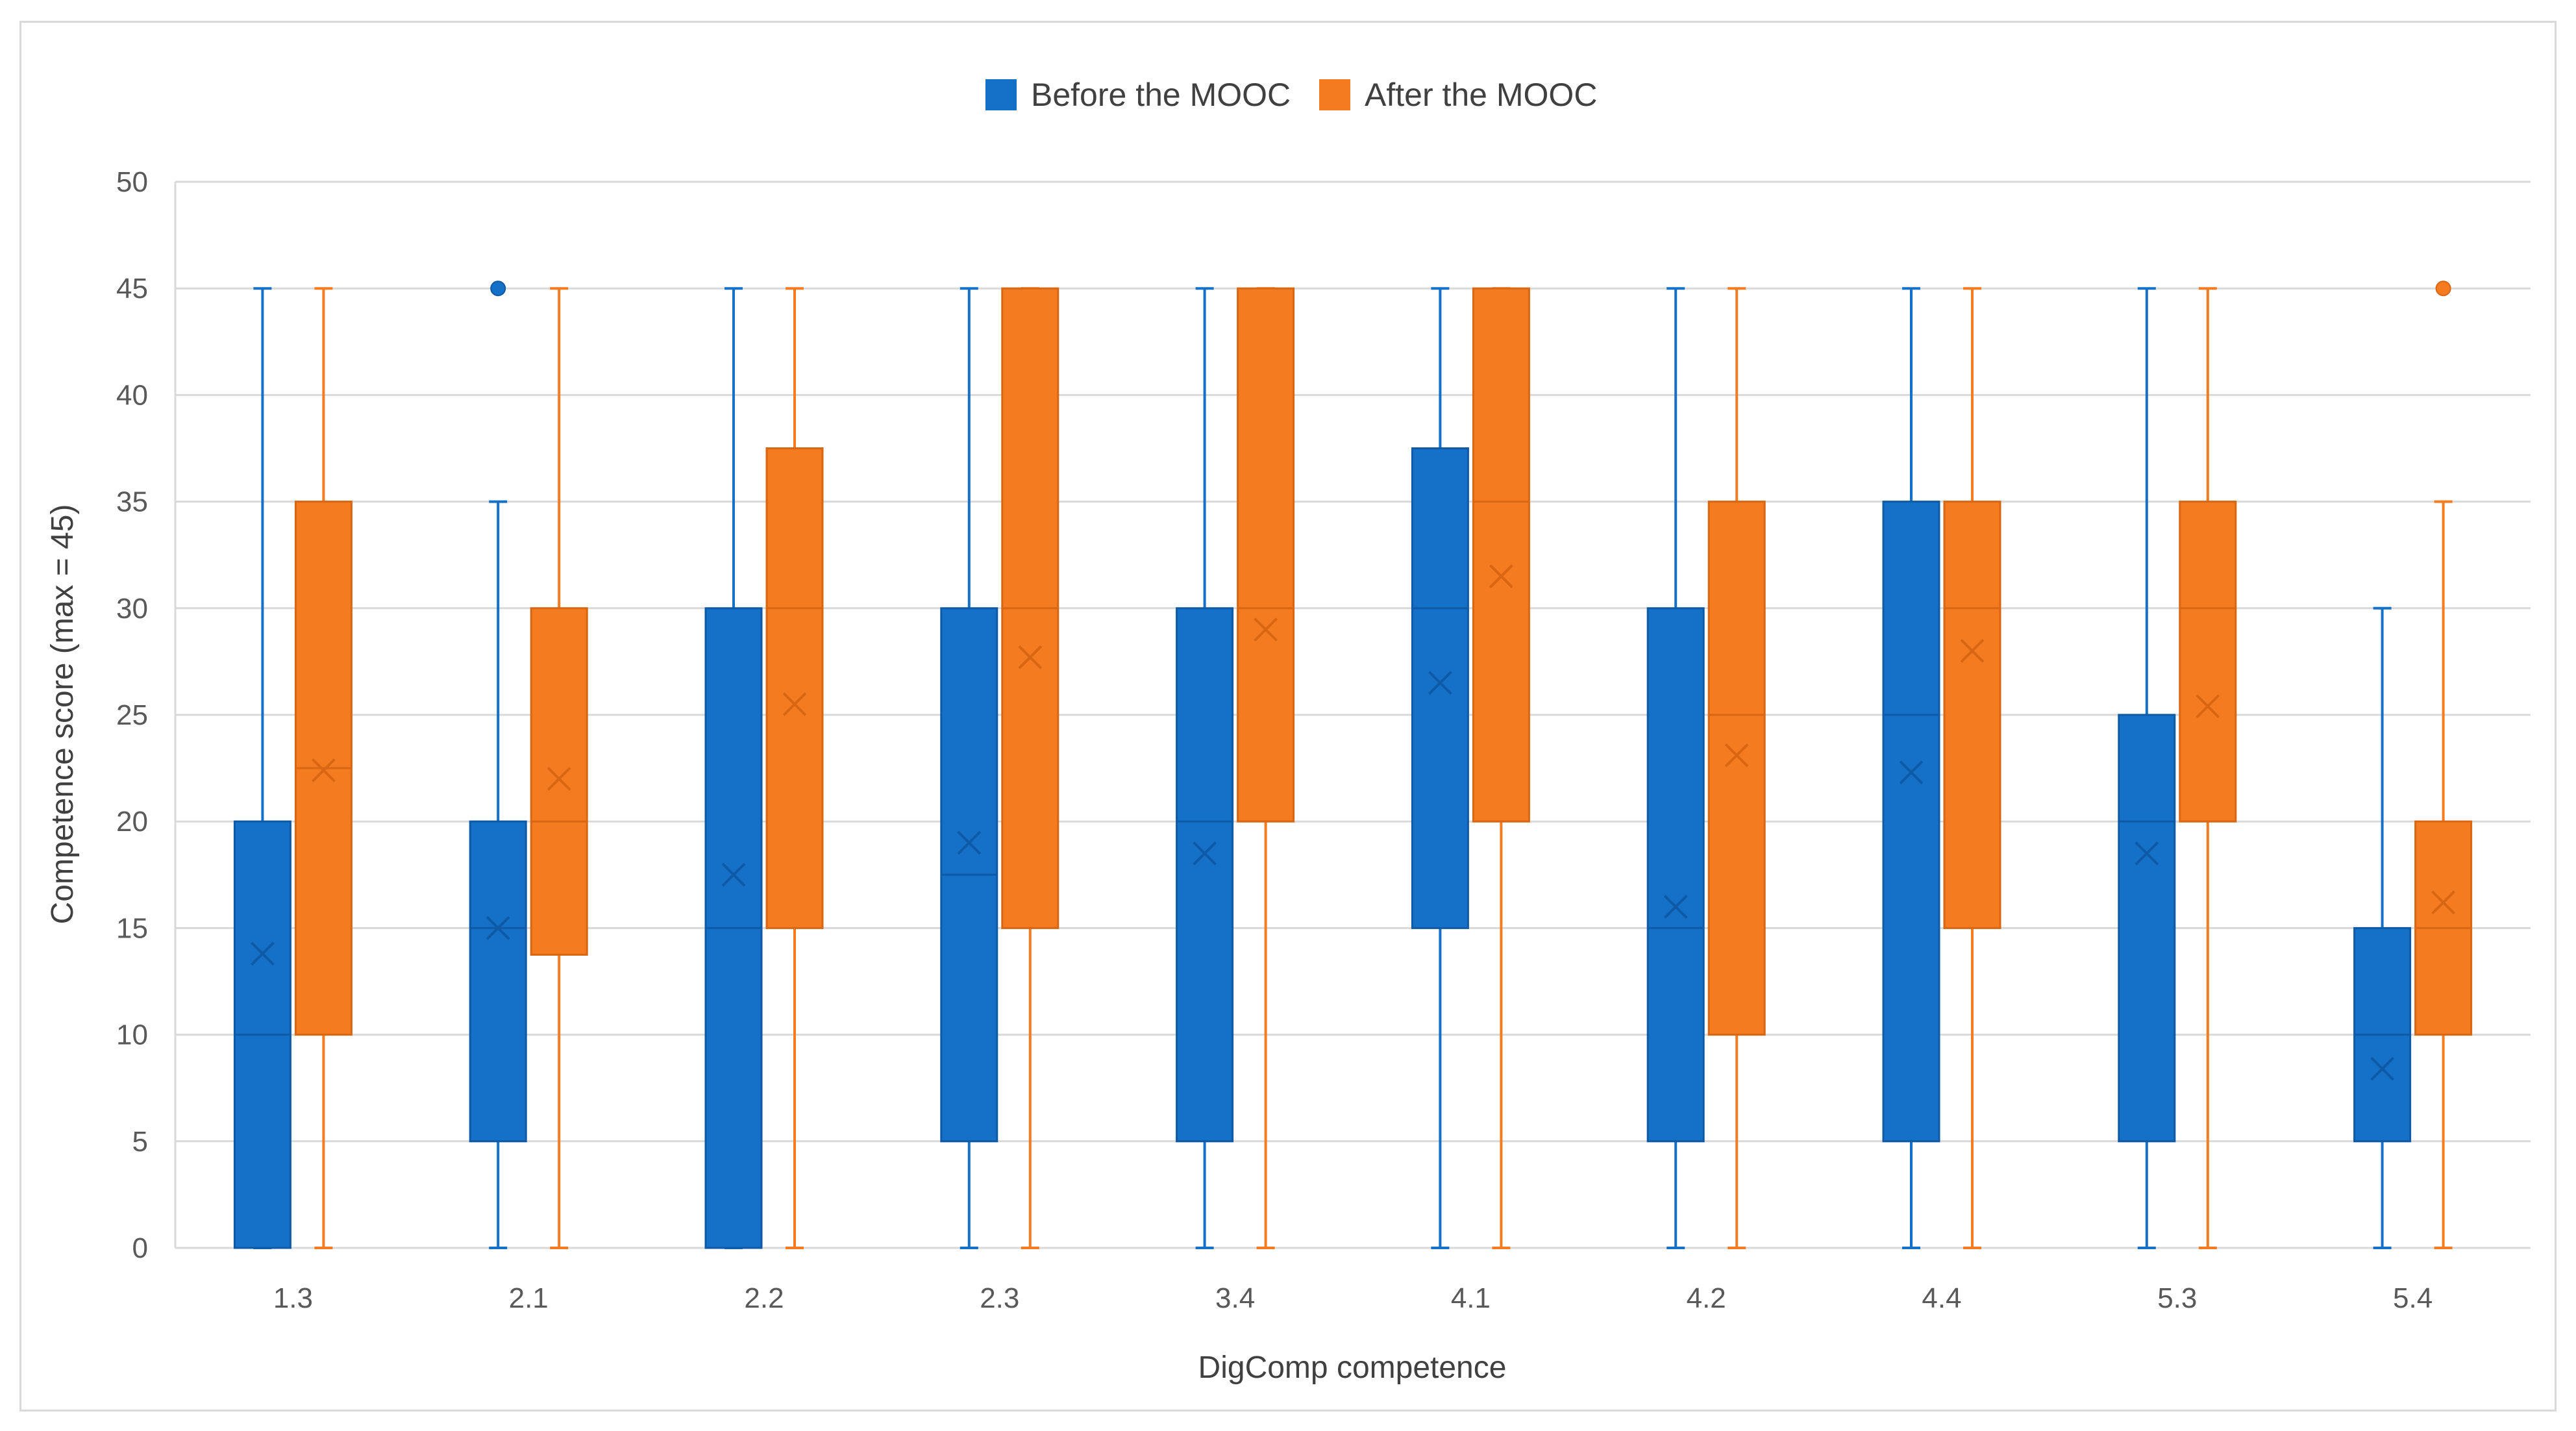 This screenshot has height=1431, width=2576. I want to click on y-tick-label: 35, so click(132, 502).